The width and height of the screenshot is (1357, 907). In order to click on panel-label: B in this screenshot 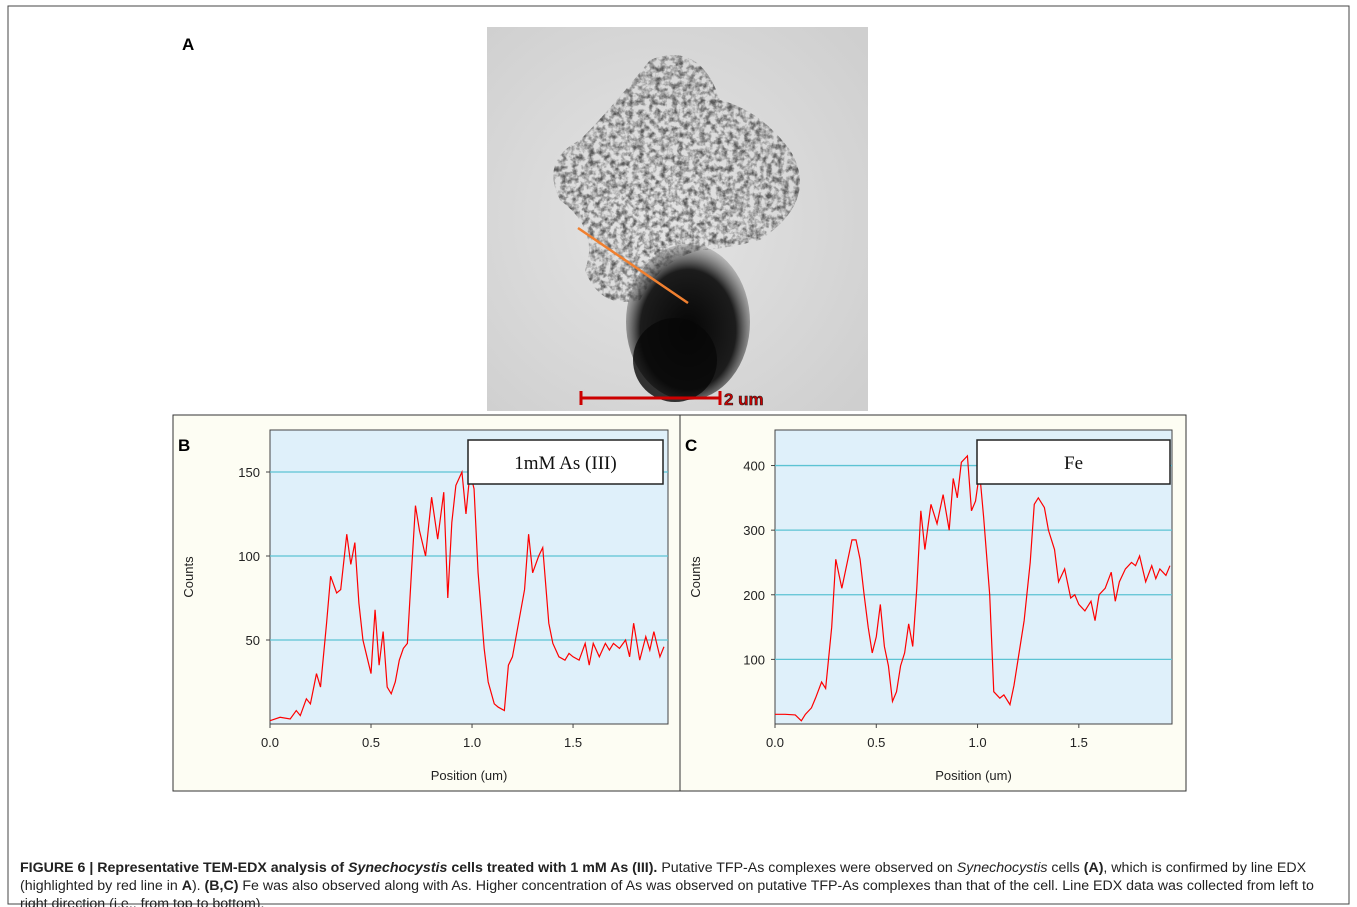, I will do `click(184, 445)`.